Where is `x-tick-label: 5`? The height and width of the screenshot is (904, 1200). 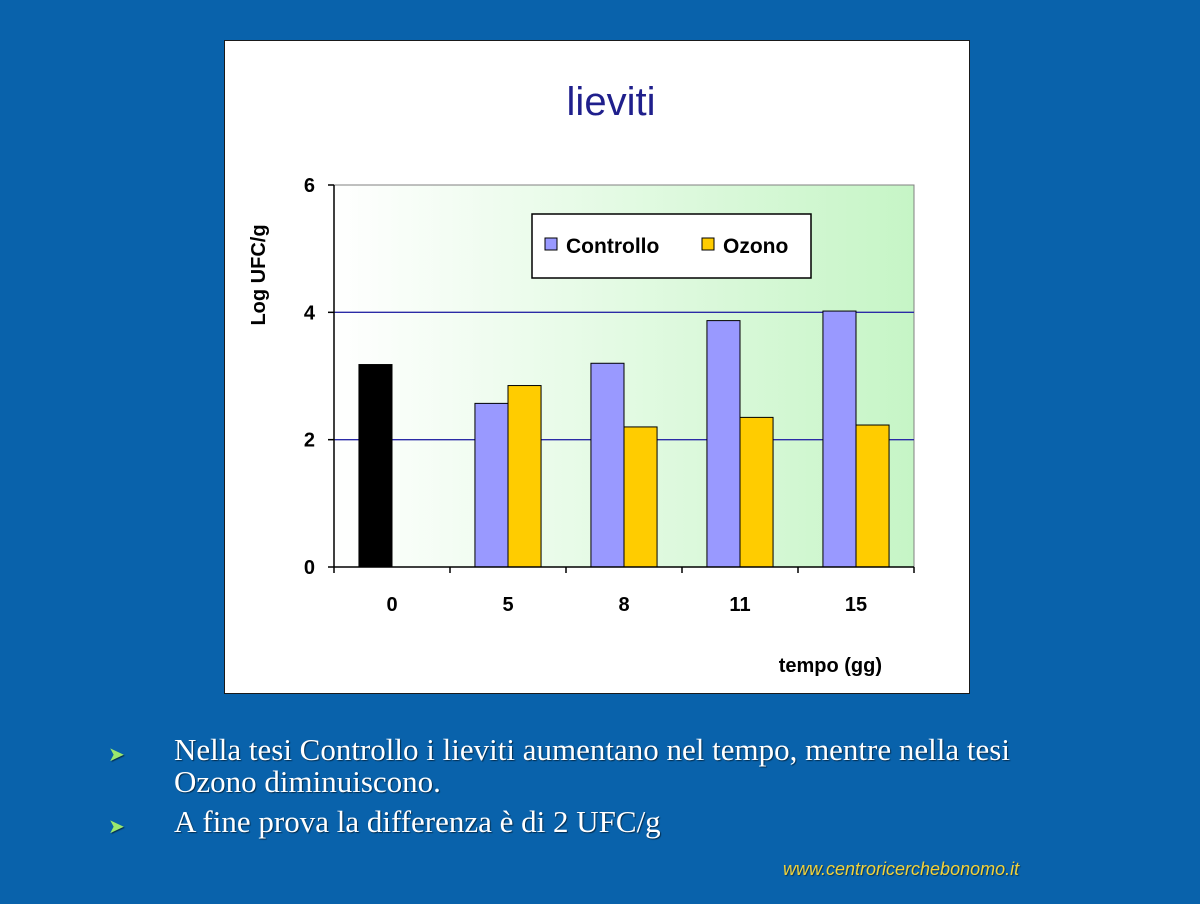
x-tick-label: 5 is located at coordinates (507, 605).